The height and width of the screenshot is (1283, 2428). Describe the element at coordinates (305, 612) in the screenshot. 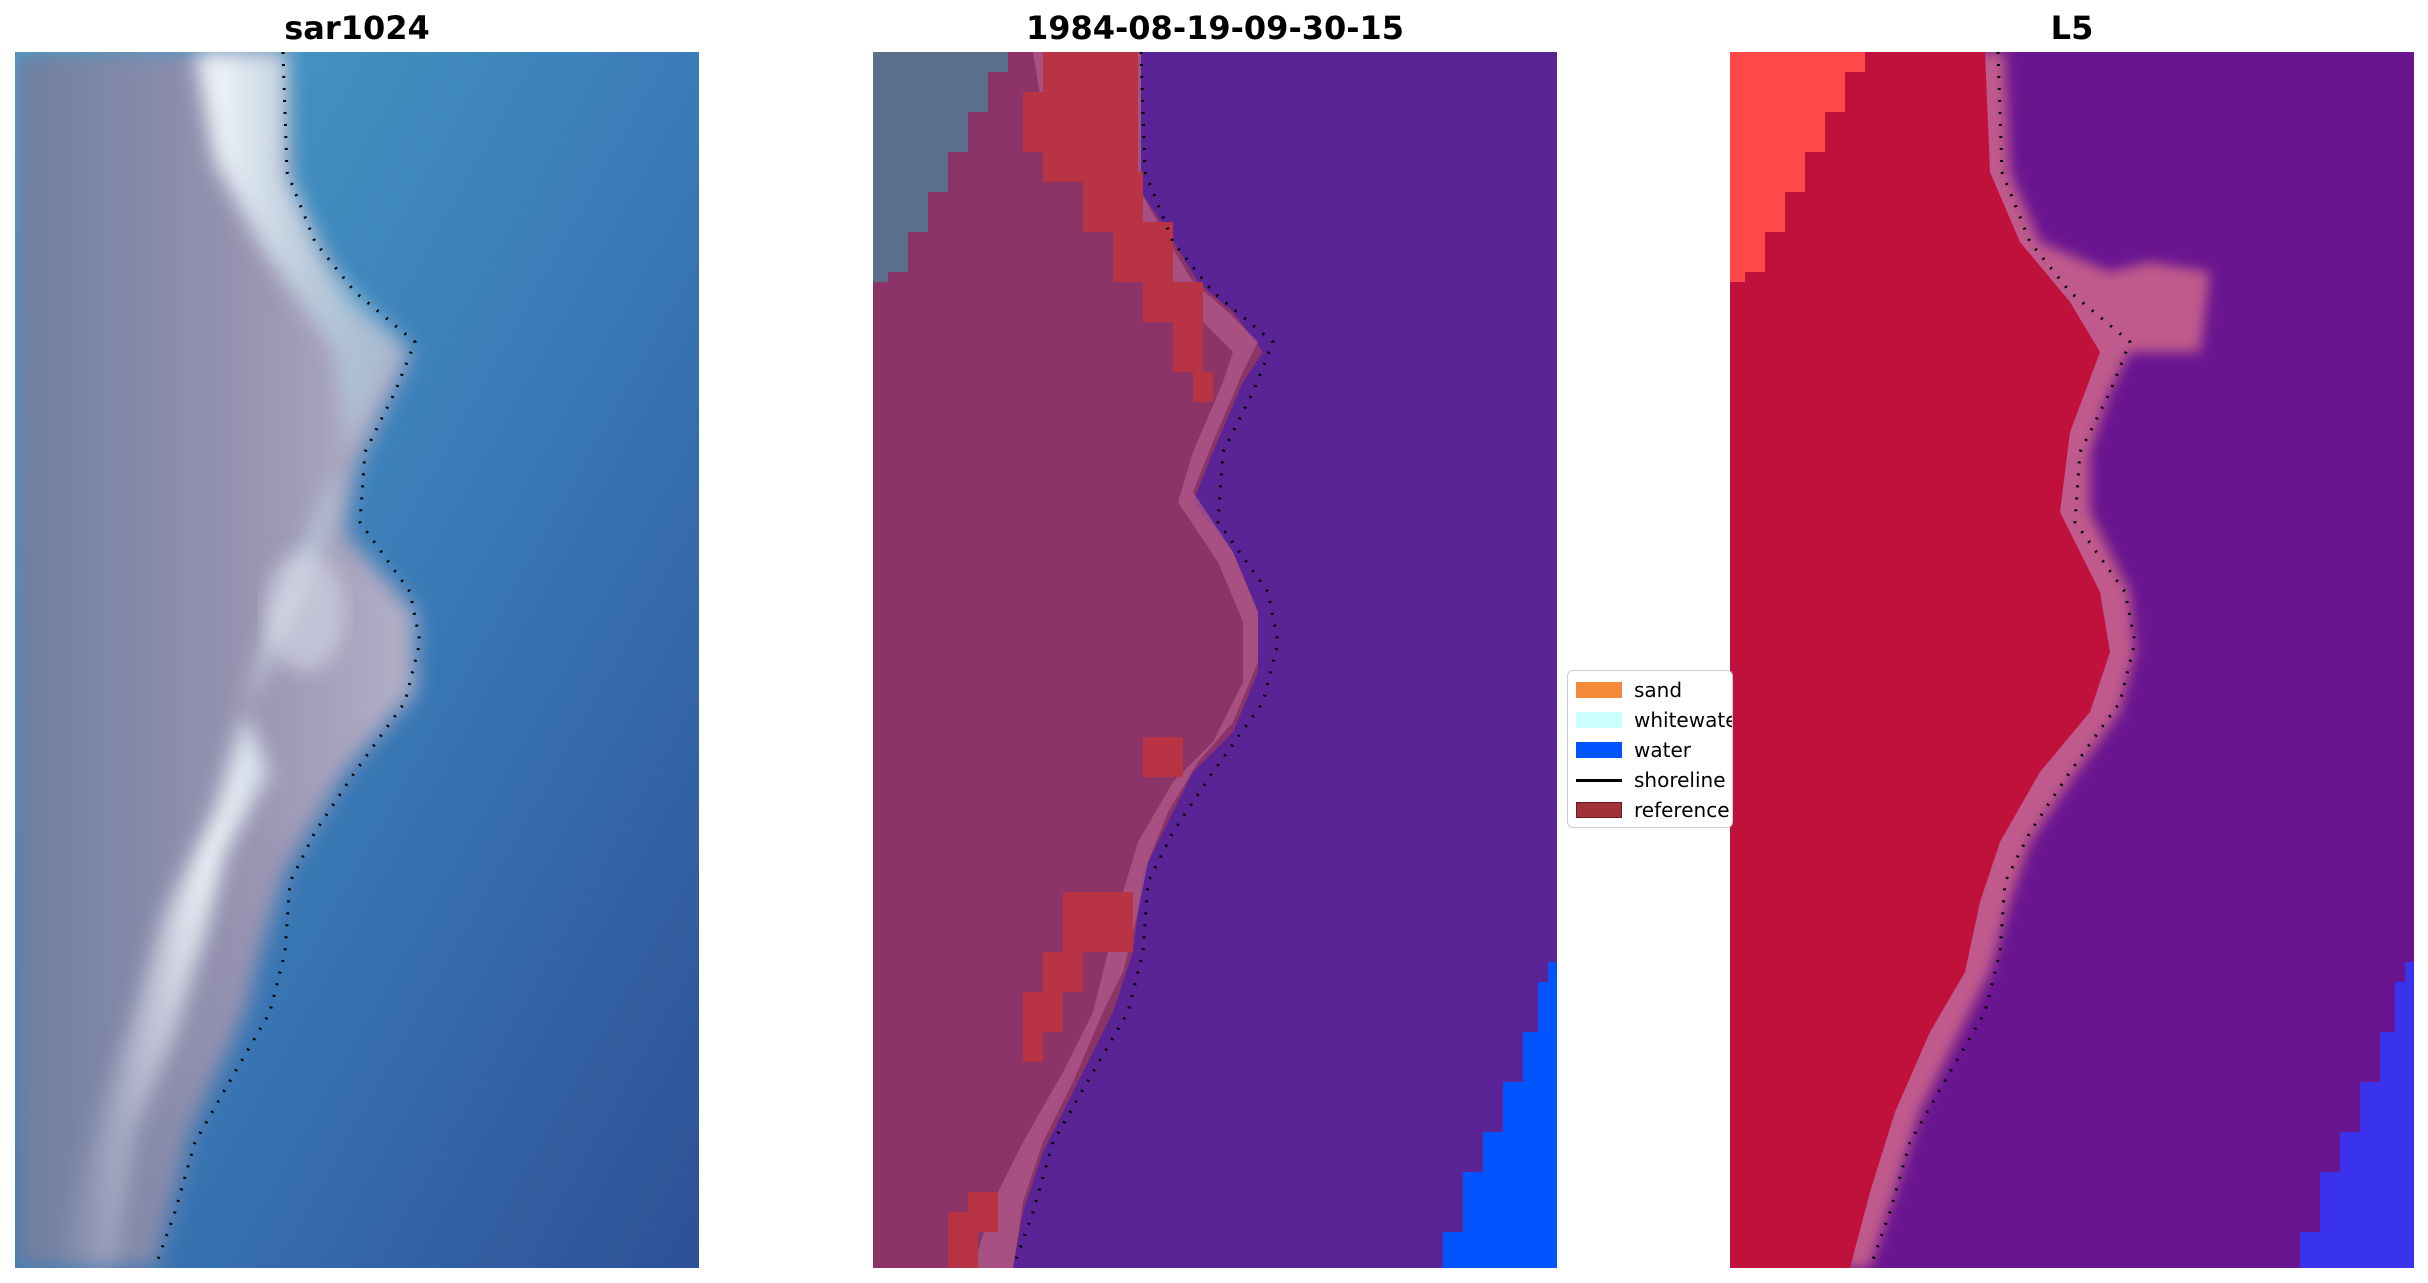

I see `surf-patch` at that location.